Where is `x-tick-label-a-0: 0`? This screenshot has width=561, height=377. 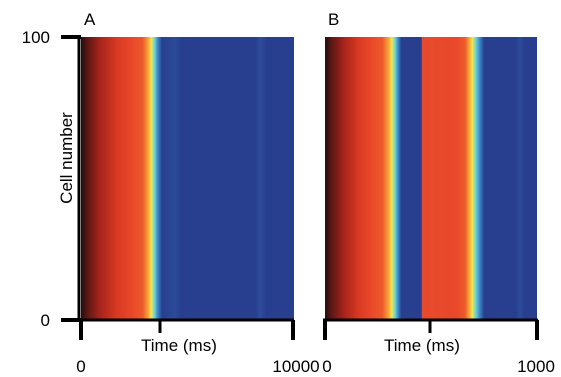
x-tick-label-a-0: 0 is located at coordinates (80, 366).